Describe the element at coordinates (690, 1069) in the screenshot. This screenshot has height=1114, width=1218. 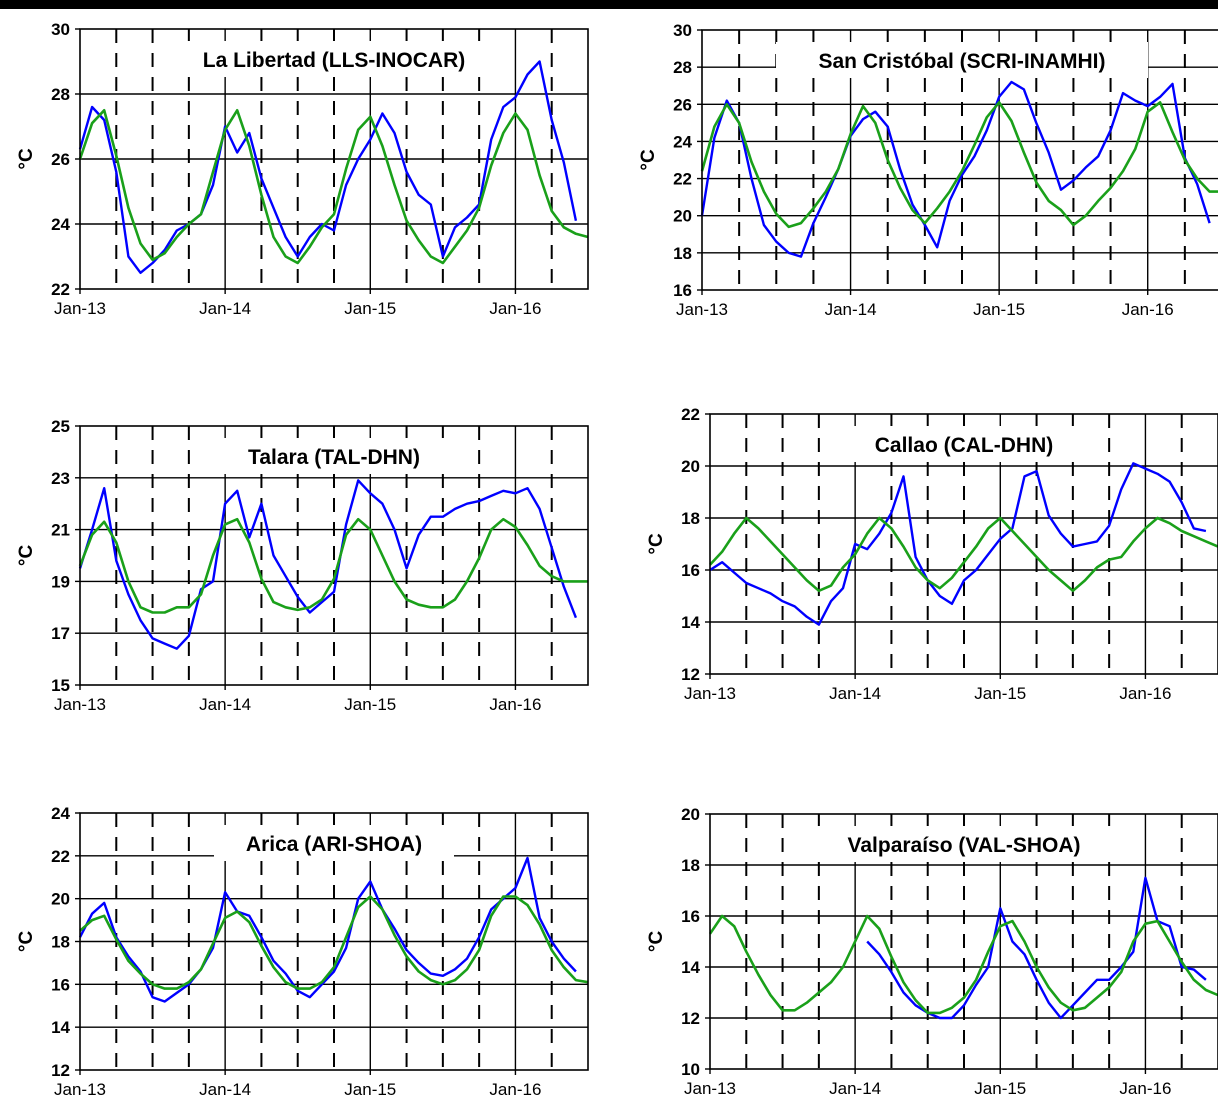
I see `y-tick-label: 10` at that location.